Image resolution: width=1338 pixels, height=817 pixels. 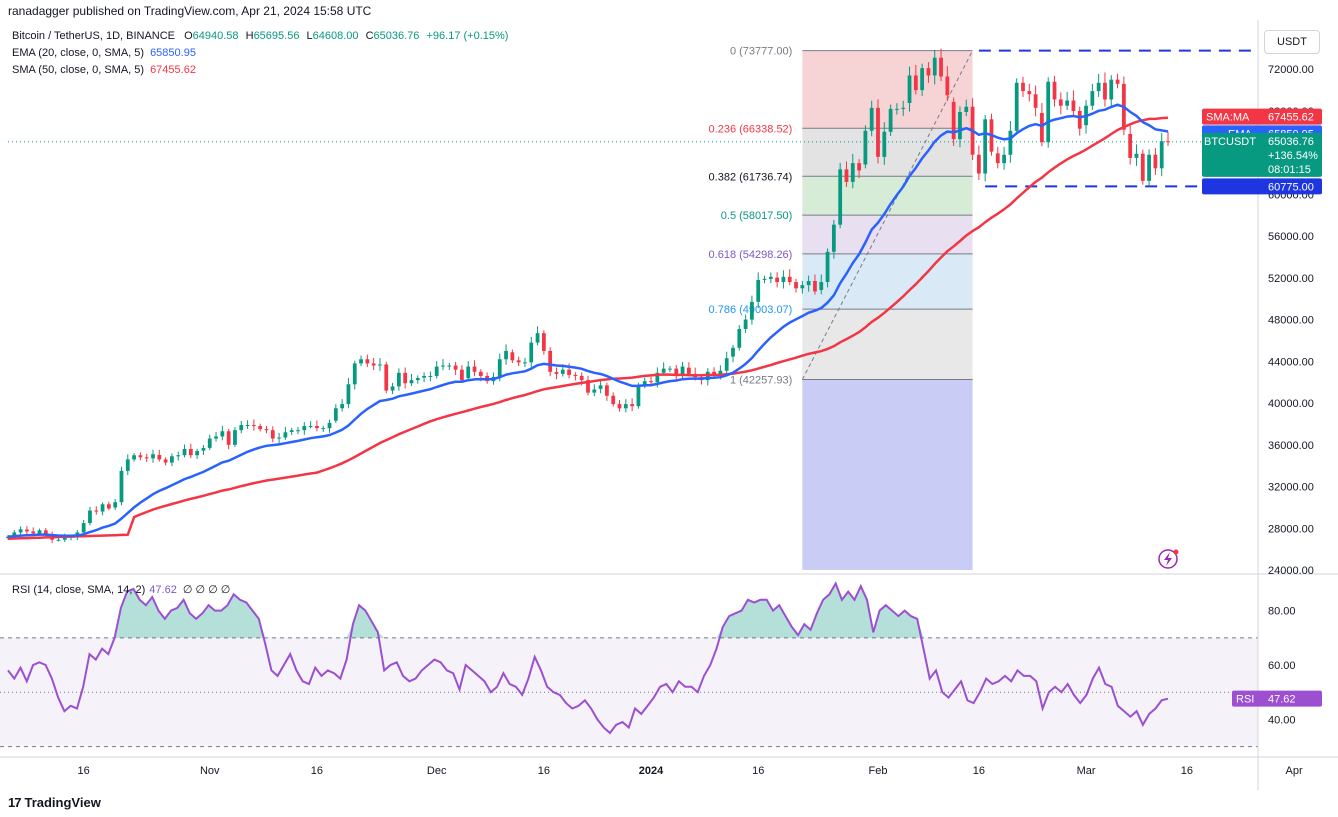 What do you see at coordinates (54, 802) in the screenshot?
I see `tradingview-logo: 17 TradingView` at bounding box center [54, 802].